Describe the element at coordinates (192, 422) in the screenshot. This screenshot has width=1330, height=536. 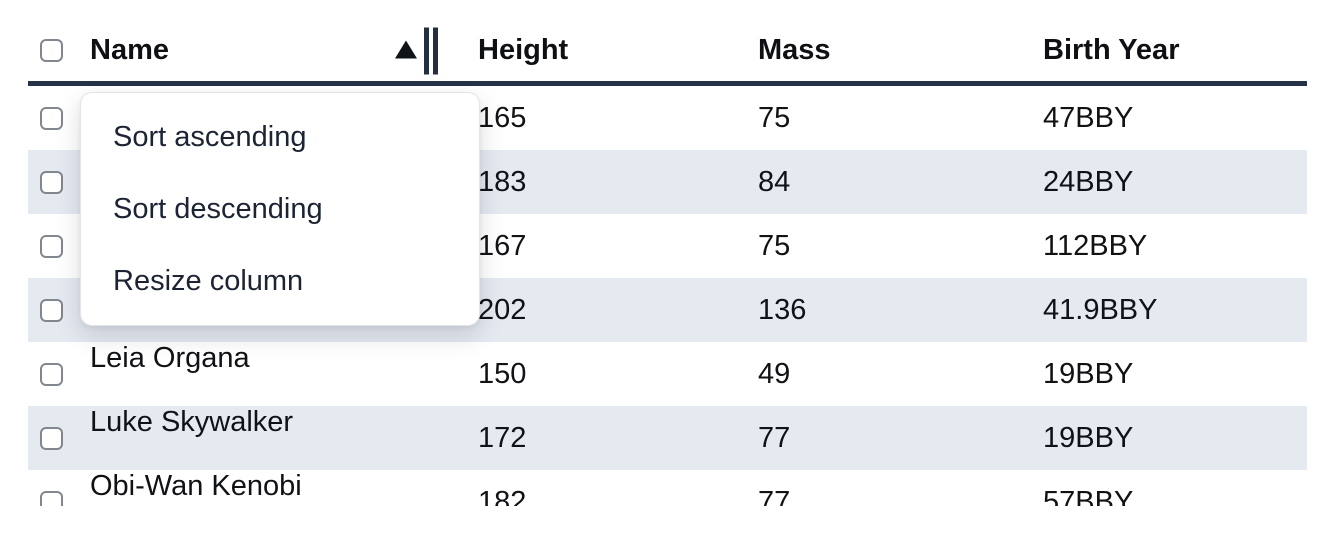
I see `cell-name: Luke Skywalker` at that location.